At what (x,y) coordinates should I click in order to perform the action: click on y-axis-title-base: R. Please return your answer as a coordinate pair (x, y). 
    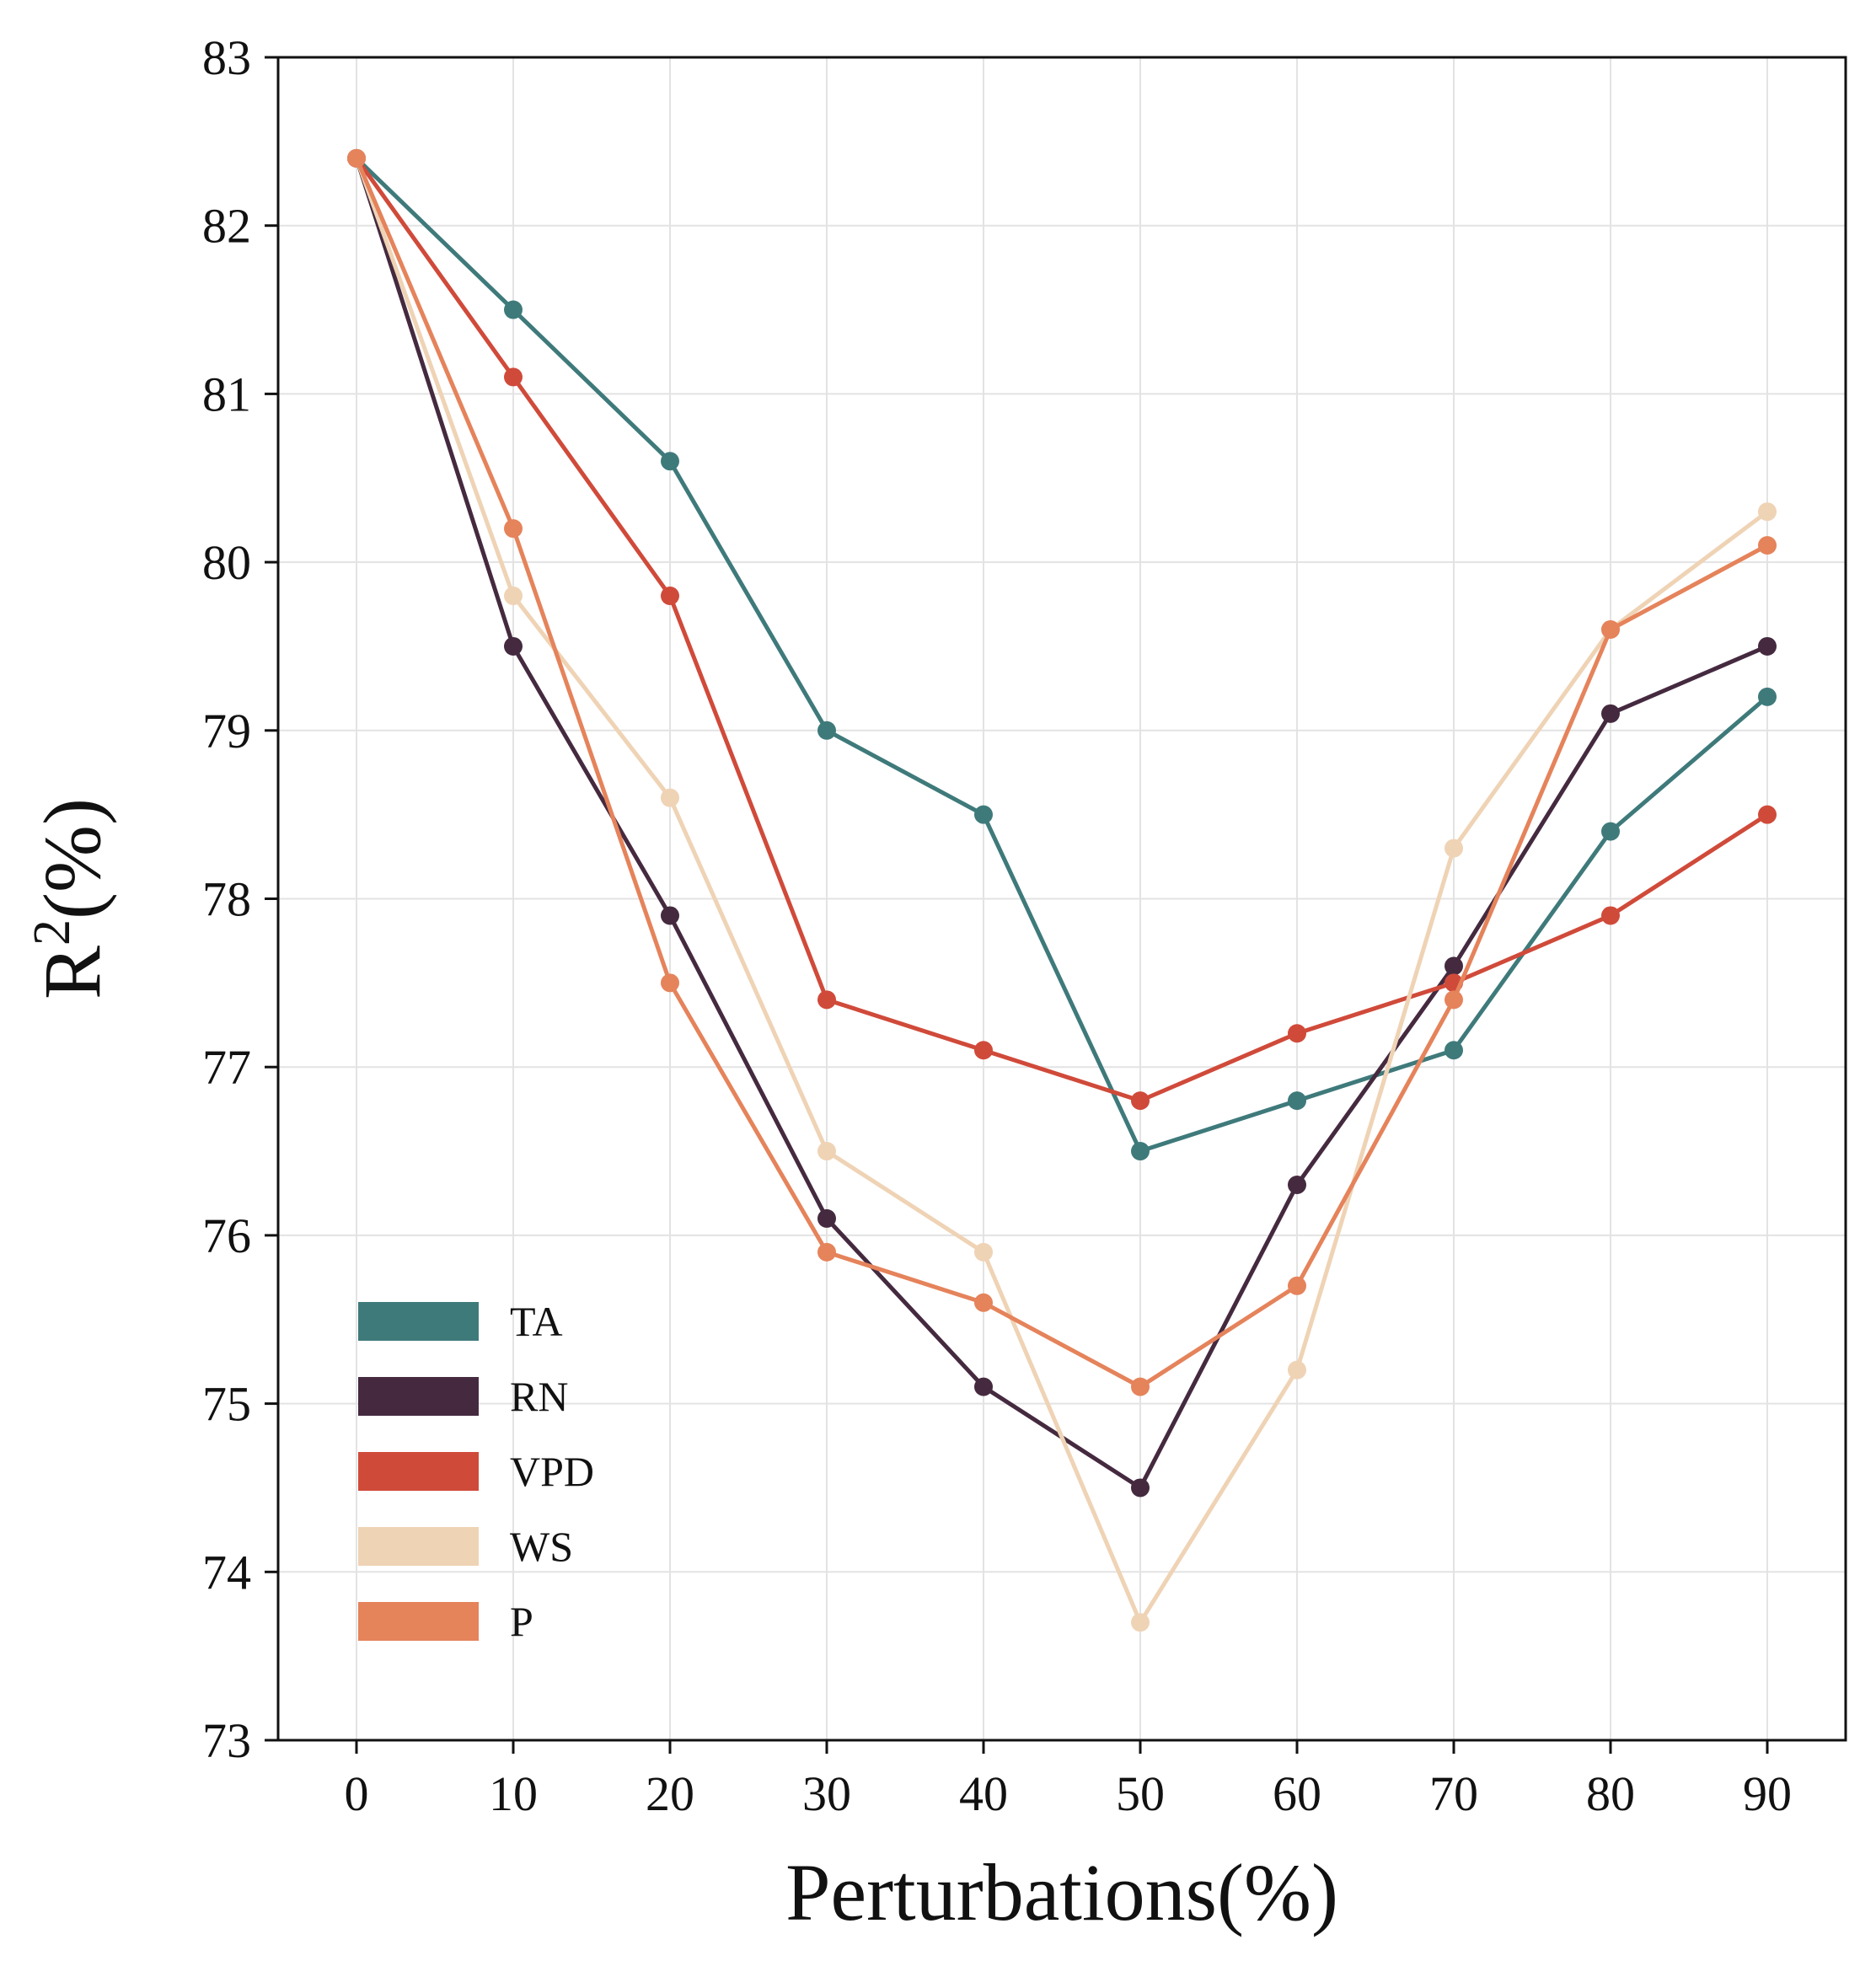
    Looking at the image, I should click on (72, 973).